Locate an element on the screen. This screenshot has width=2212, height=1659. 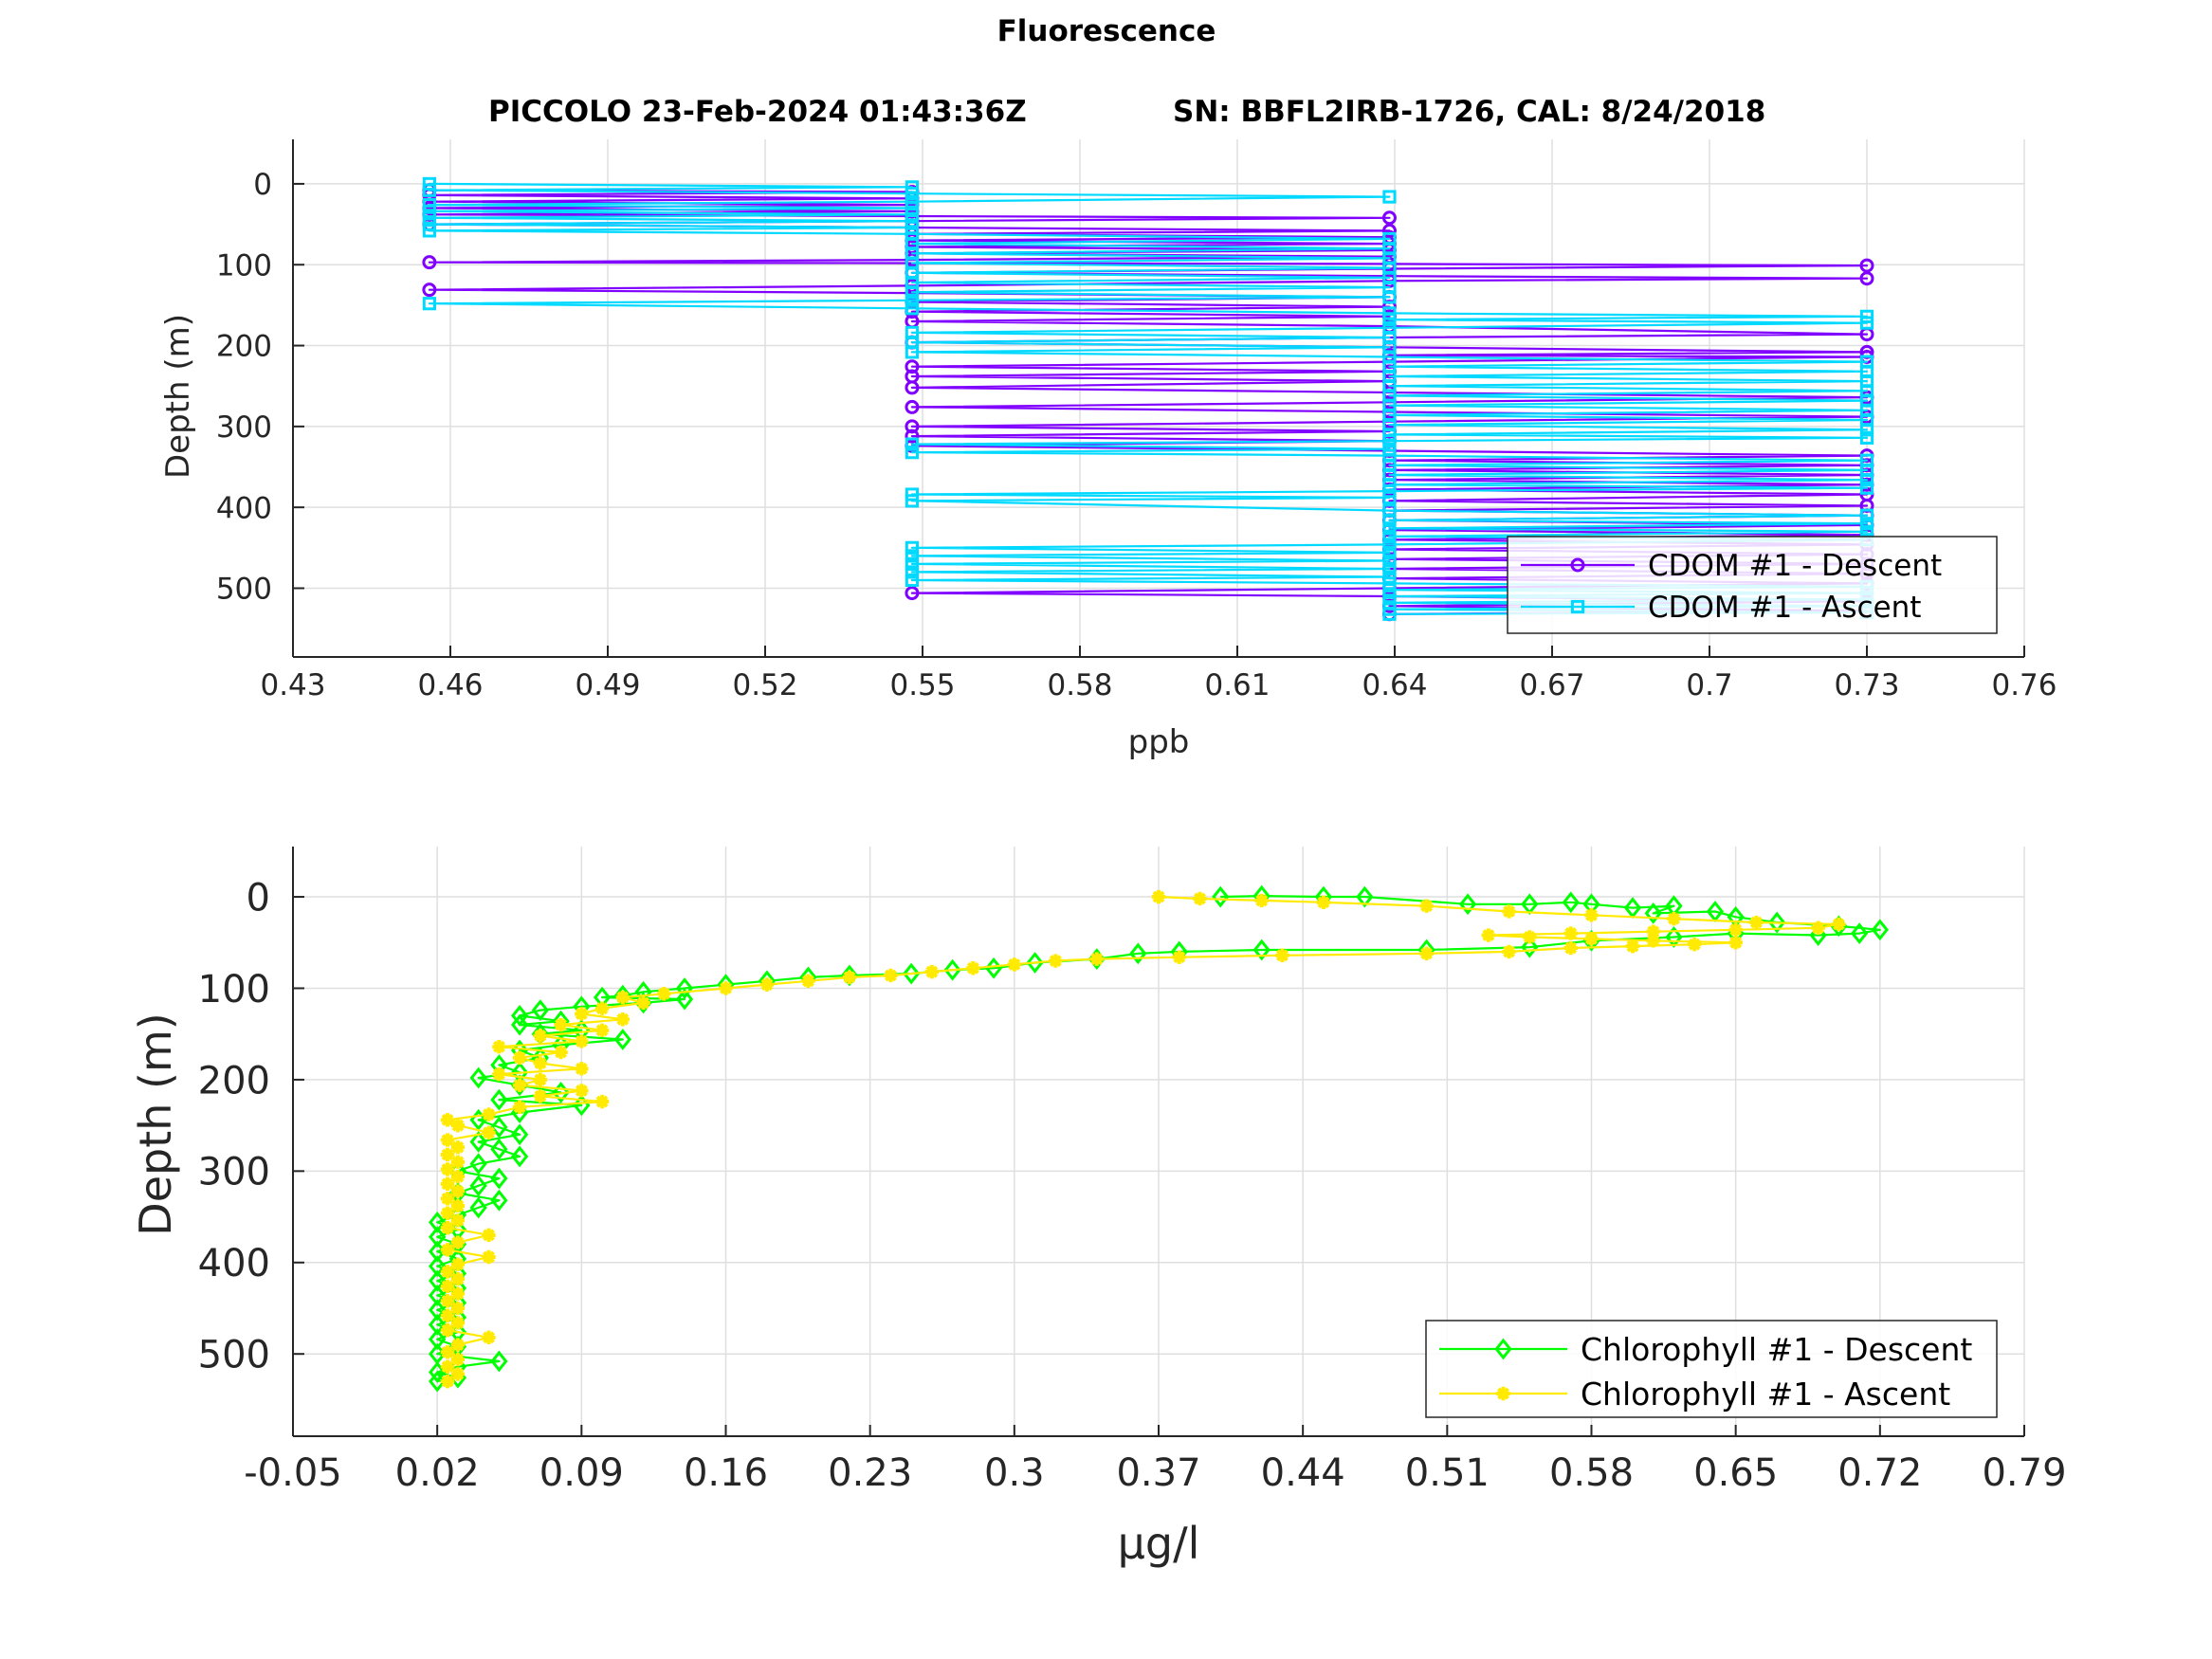
y-tick-label: 300 is located at coordinates (234, 1172).